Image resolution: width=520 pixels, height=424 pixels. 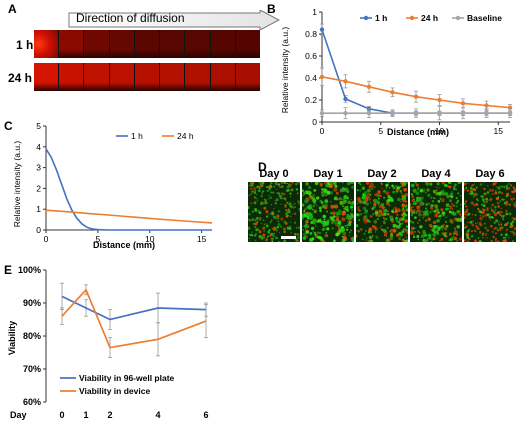 I want to click on y-tick-label: 4, so click(x=38, y=147).